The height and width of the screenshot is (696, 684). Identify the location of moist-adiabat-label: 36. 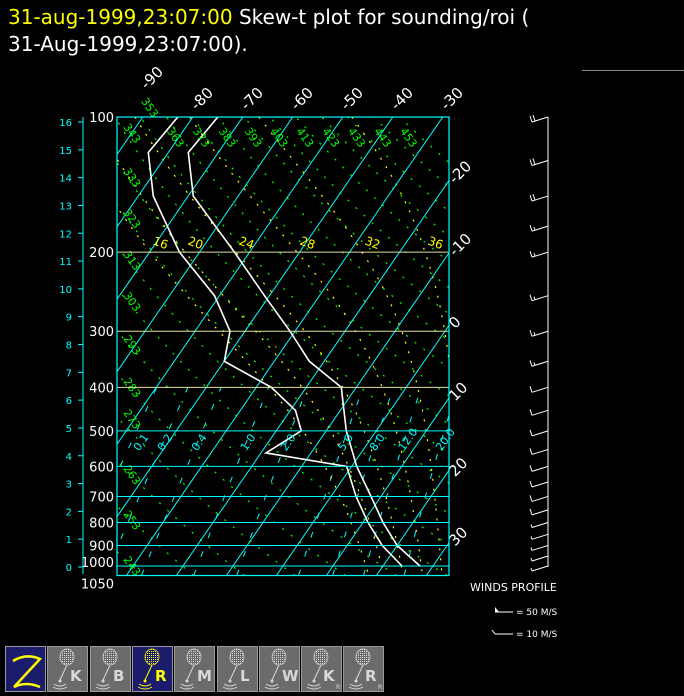
(435, 243).